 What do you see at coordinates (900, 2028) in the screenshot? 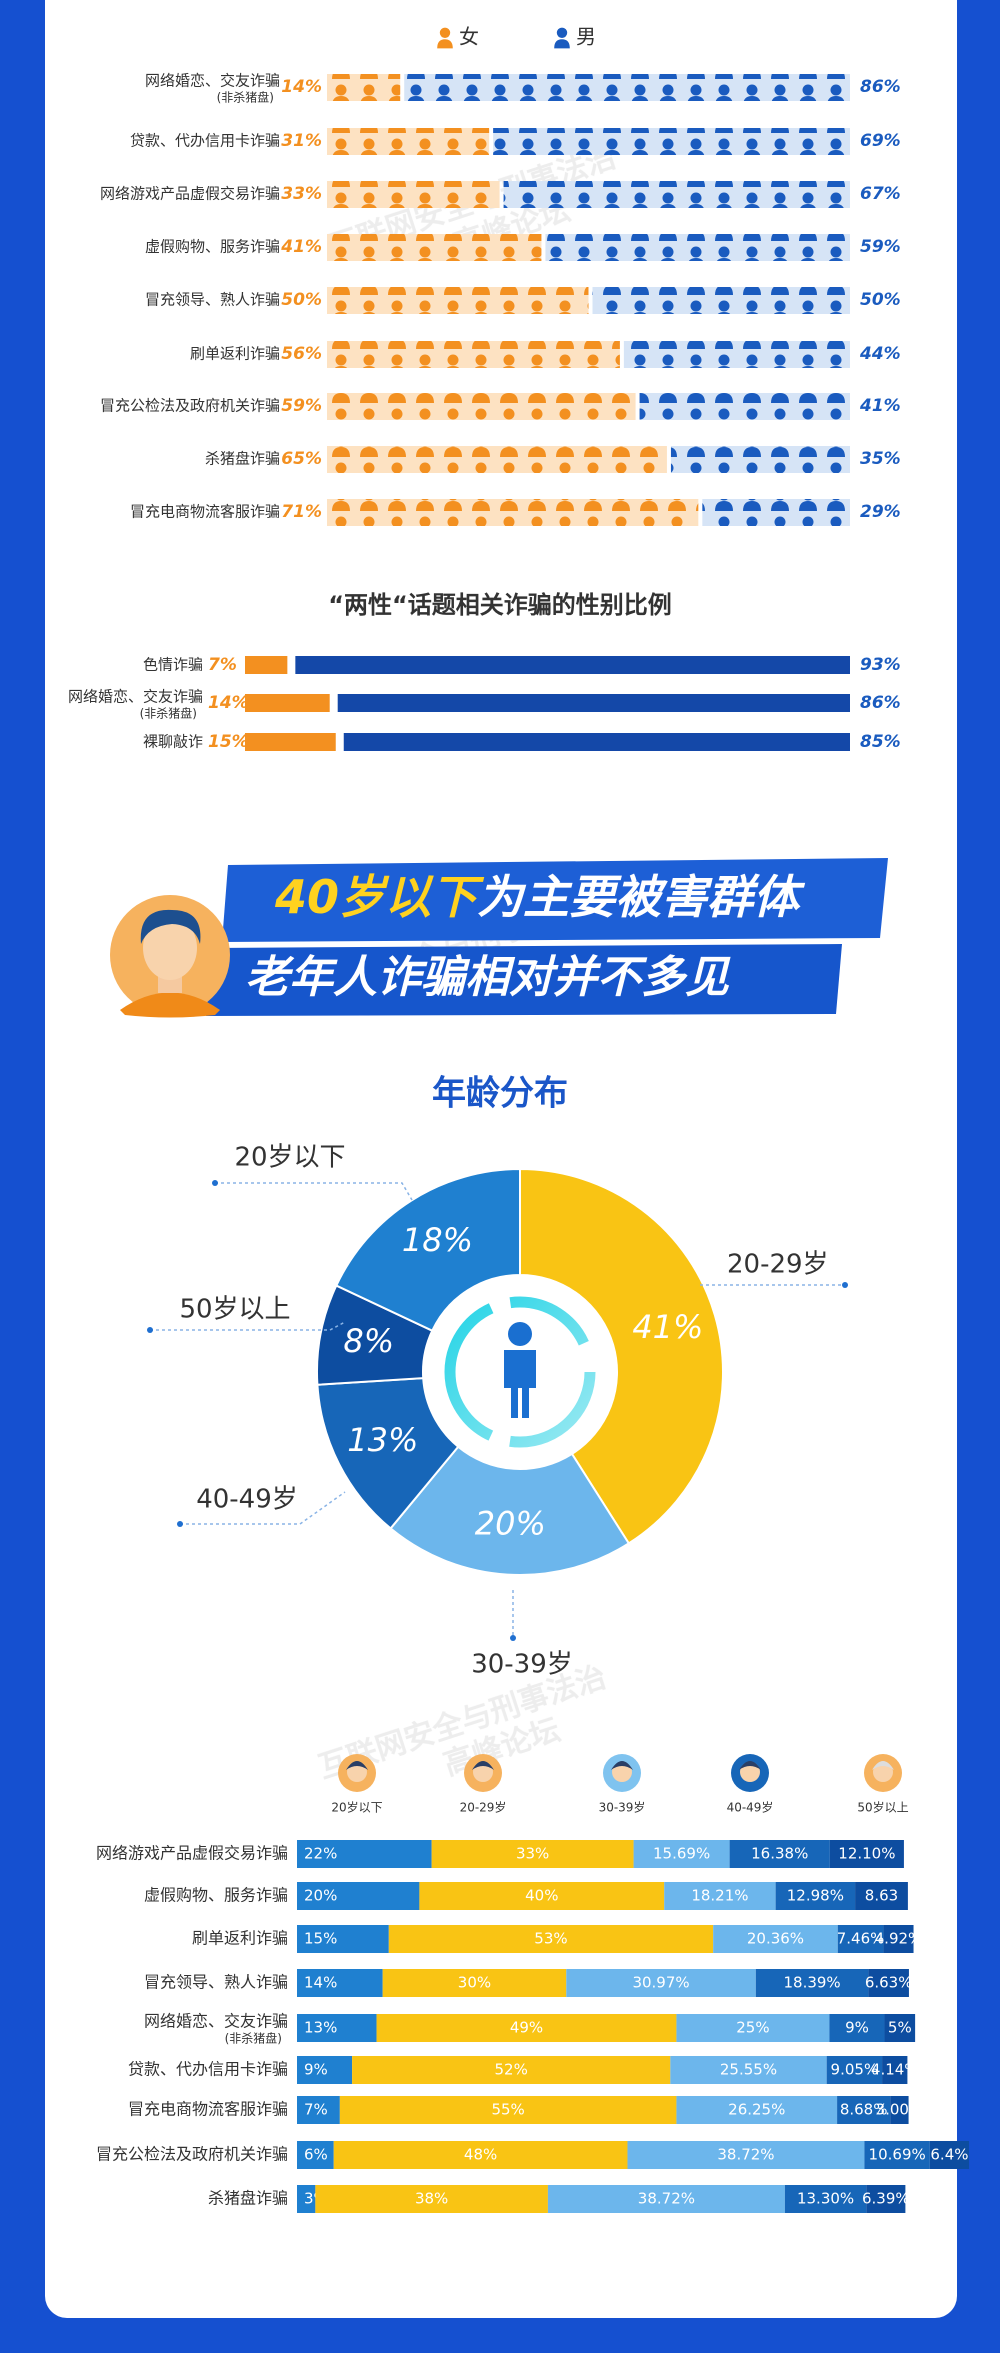
I see `segment-label: 5%` at bounding box center [900, 2028].